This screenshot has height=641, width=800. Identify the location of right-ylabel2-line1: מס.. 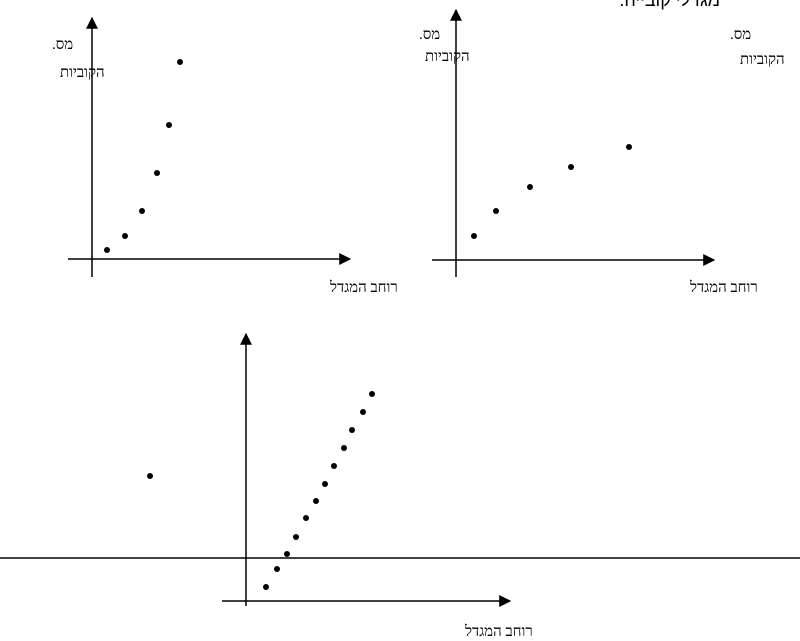
(740, 35).